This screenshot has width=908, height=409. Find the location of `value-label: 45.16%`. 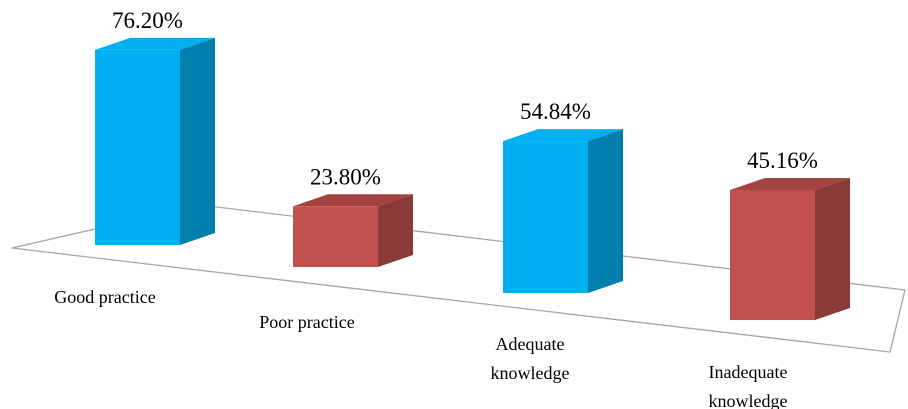

value-label: 45.16% is located at coordinates (782, 160).